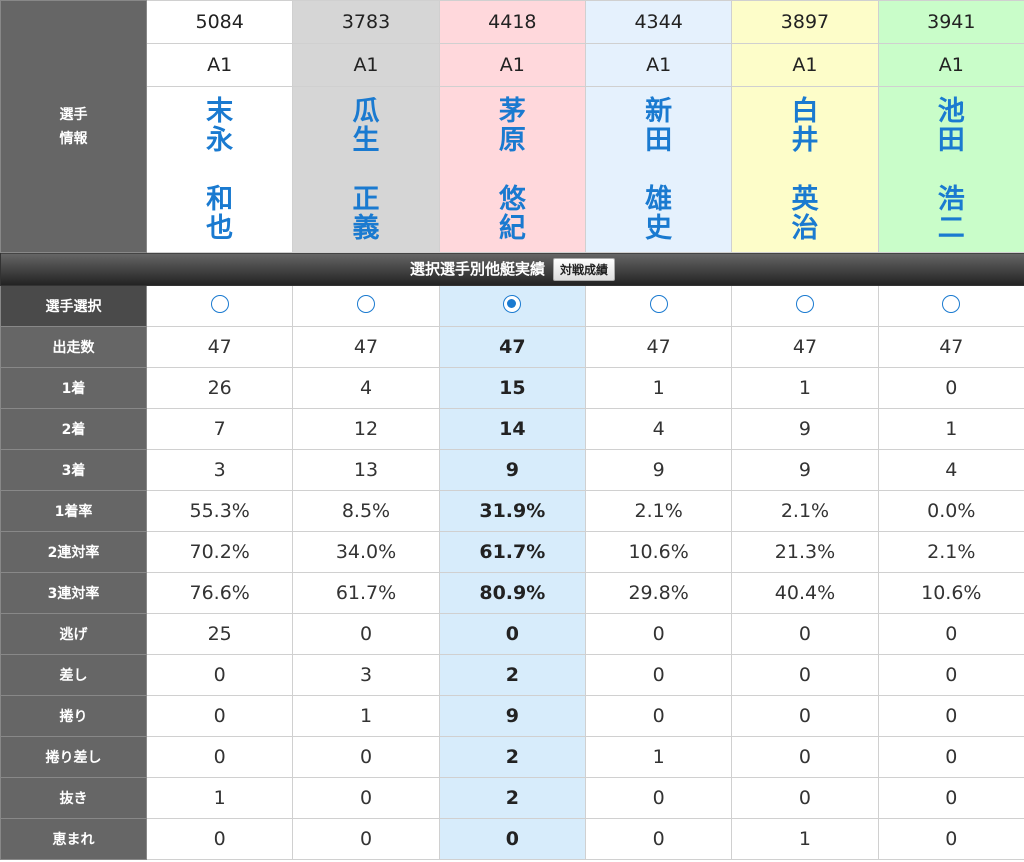 The height and width of the screenshot is (862, 1024). Describe the element at coordinates (73, 470) in the screenshot. I see `stat-label: 3着` at that location.